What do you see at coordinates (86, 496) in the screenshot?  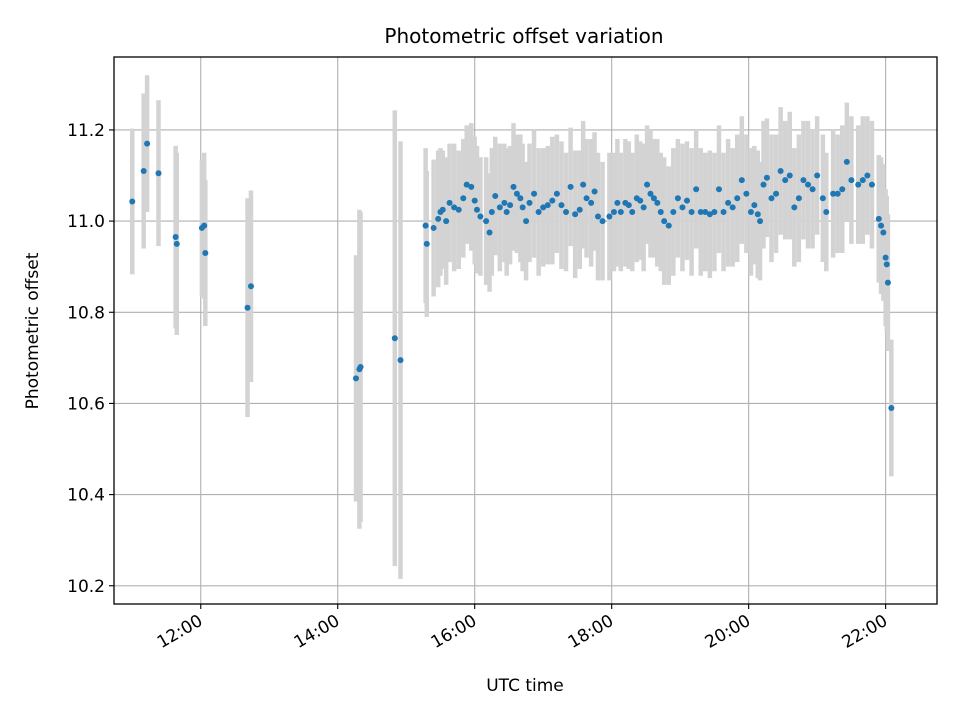 I see `y-tick-label: 10.4` at bounding box center [86, 496].